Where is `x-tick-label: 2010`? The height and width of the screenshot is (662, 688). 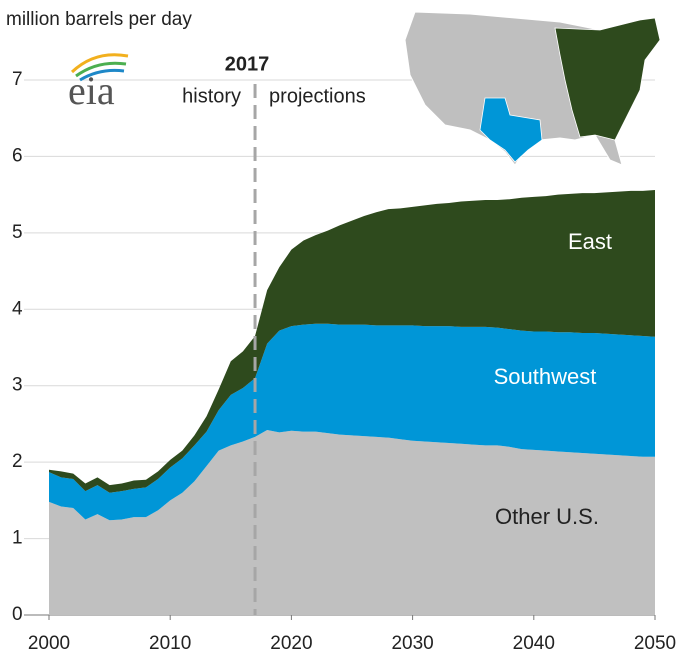
x-tick-label: 2010 is located at coordinates (170, 643).